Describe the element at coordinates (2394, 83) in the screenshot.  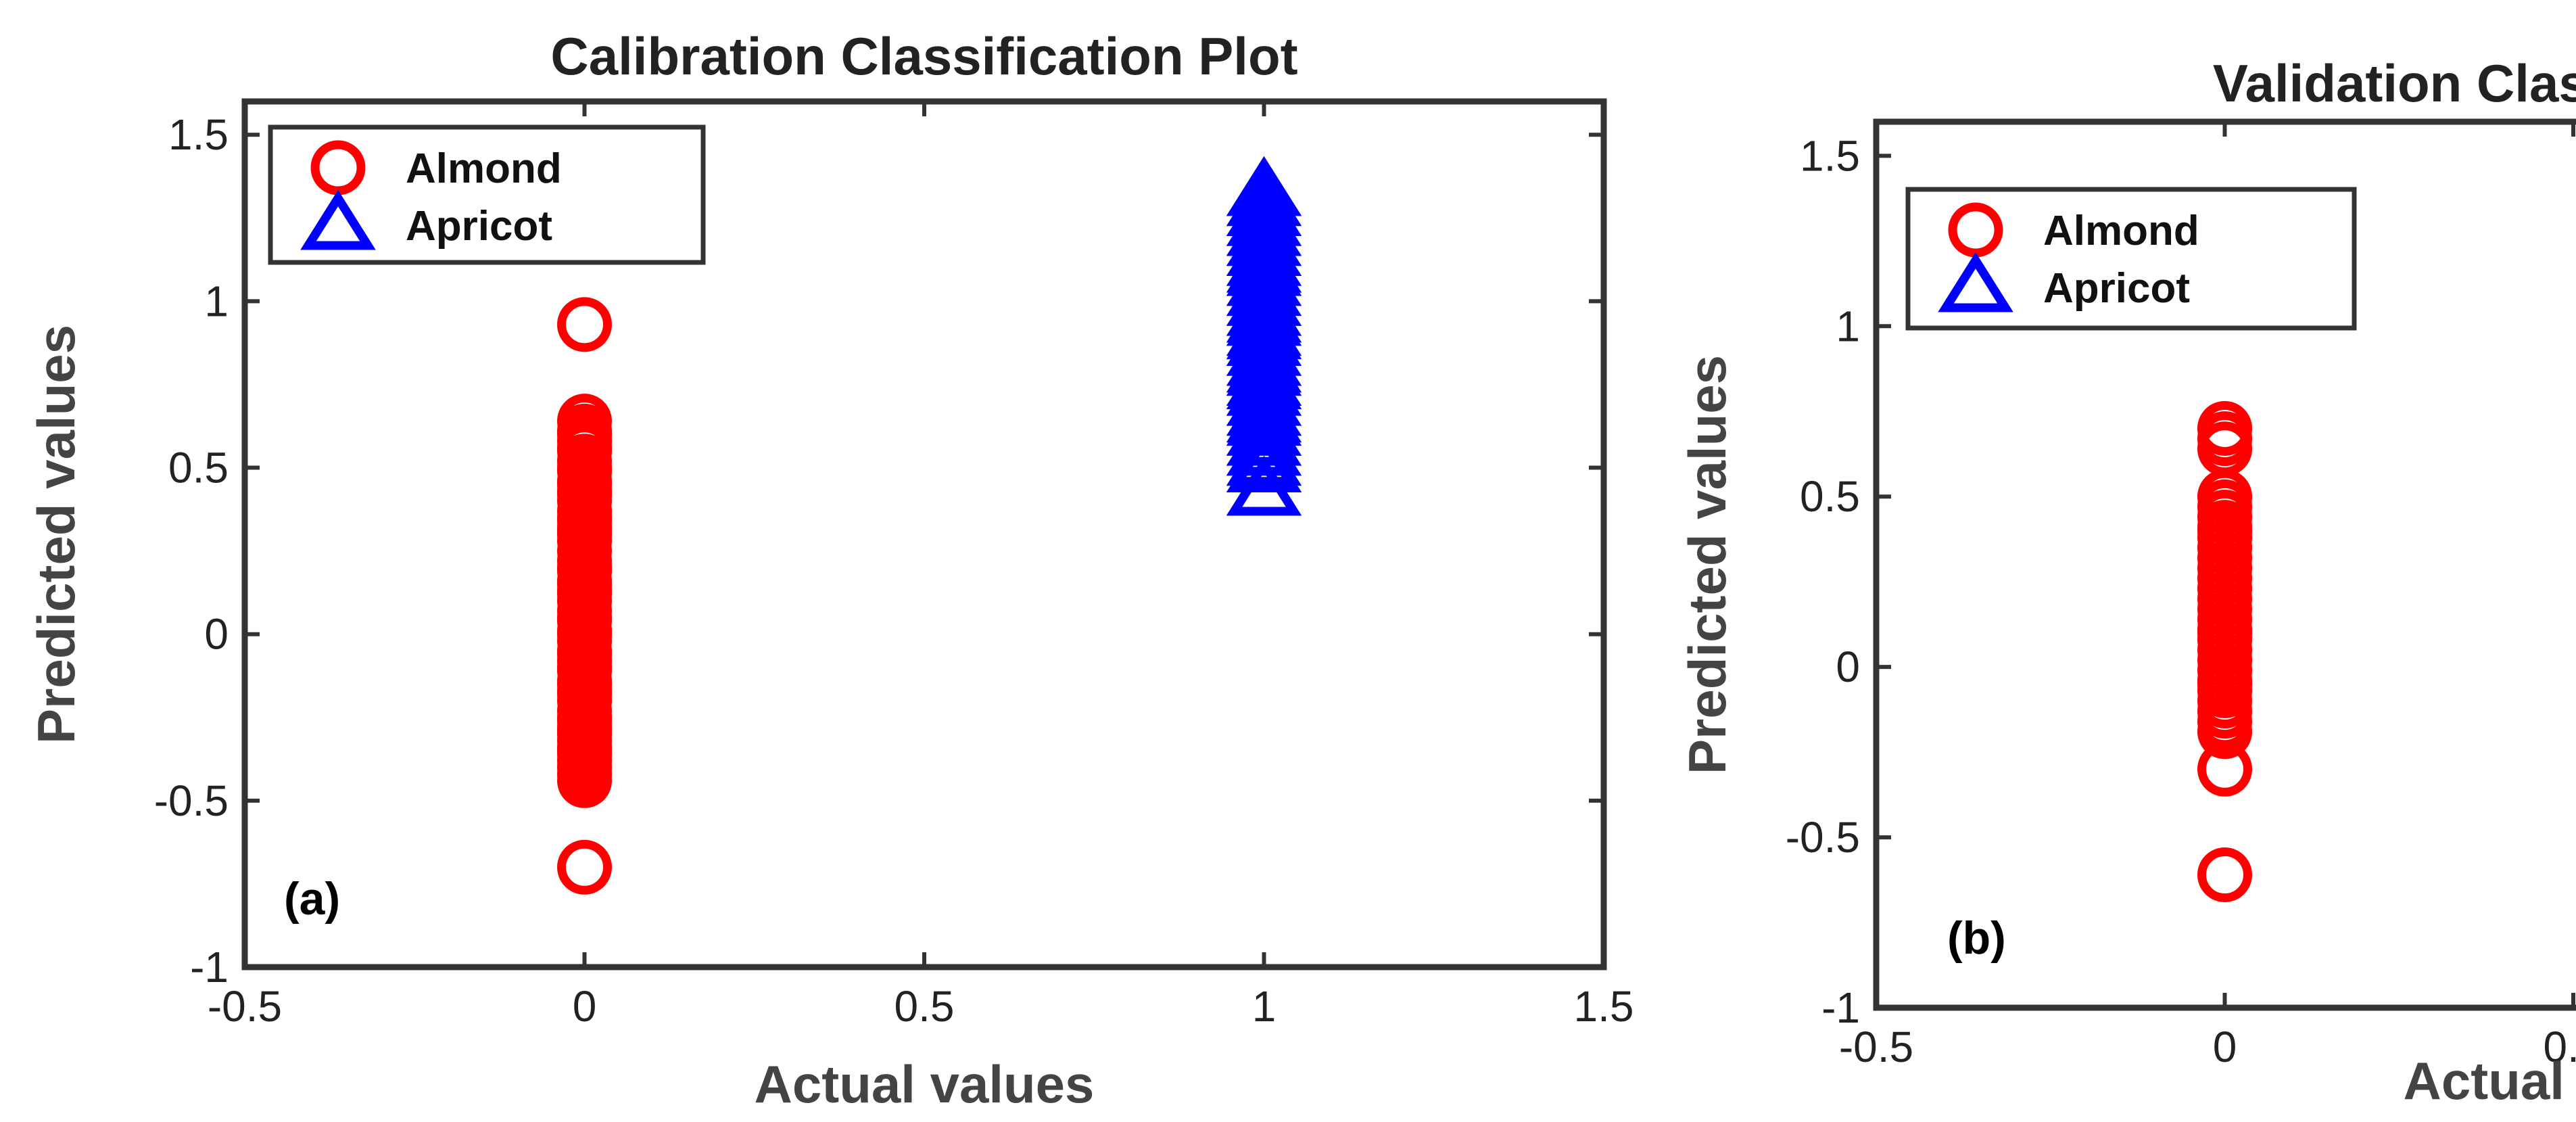
I see `chart-title: Validation Classification Plot` at that location.